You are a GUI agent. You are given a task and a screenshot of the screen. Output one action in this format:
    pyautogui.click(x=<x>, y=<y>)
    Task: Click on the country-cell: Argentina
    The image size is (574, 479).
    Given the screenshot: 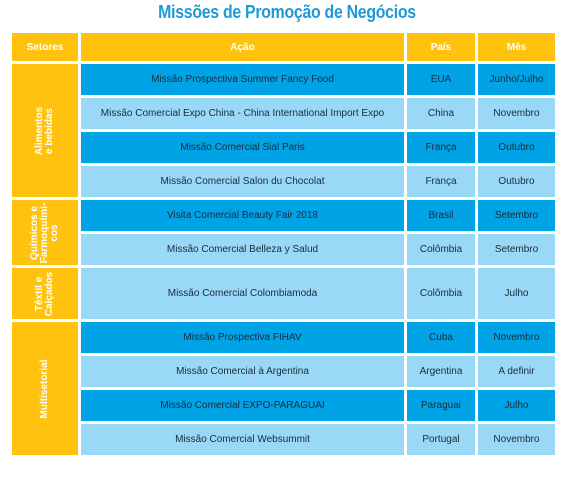 What is the action you would take?
    pyautogui.click(x=441, y=371)
    